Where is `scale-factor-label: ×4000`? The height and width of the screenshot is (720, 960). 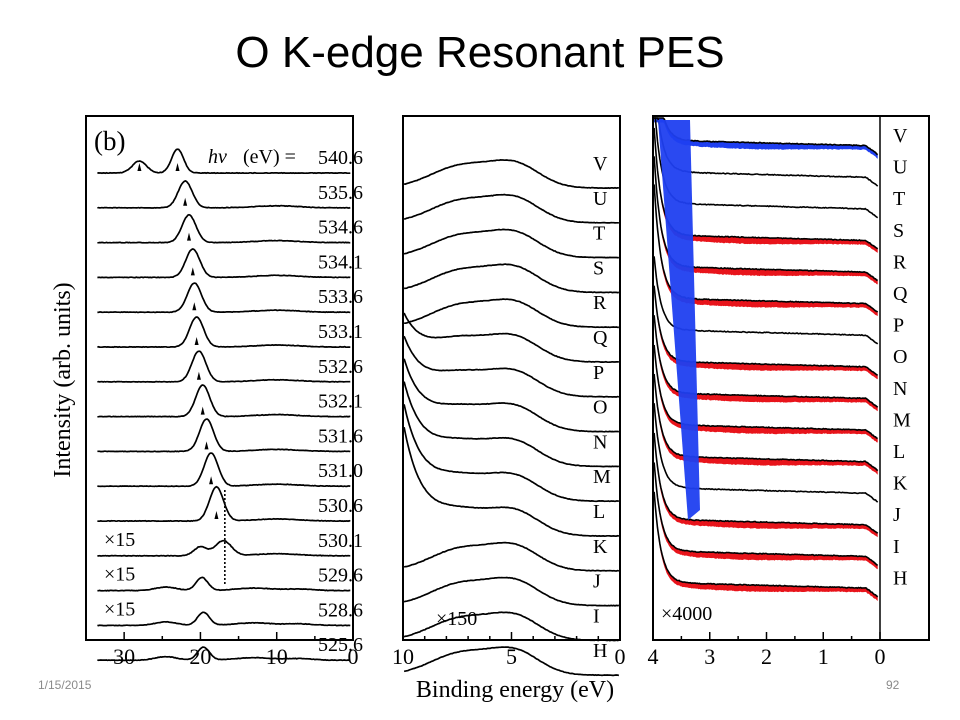 scale-factor-label: ×4000 is located at coordinates (686, 614).